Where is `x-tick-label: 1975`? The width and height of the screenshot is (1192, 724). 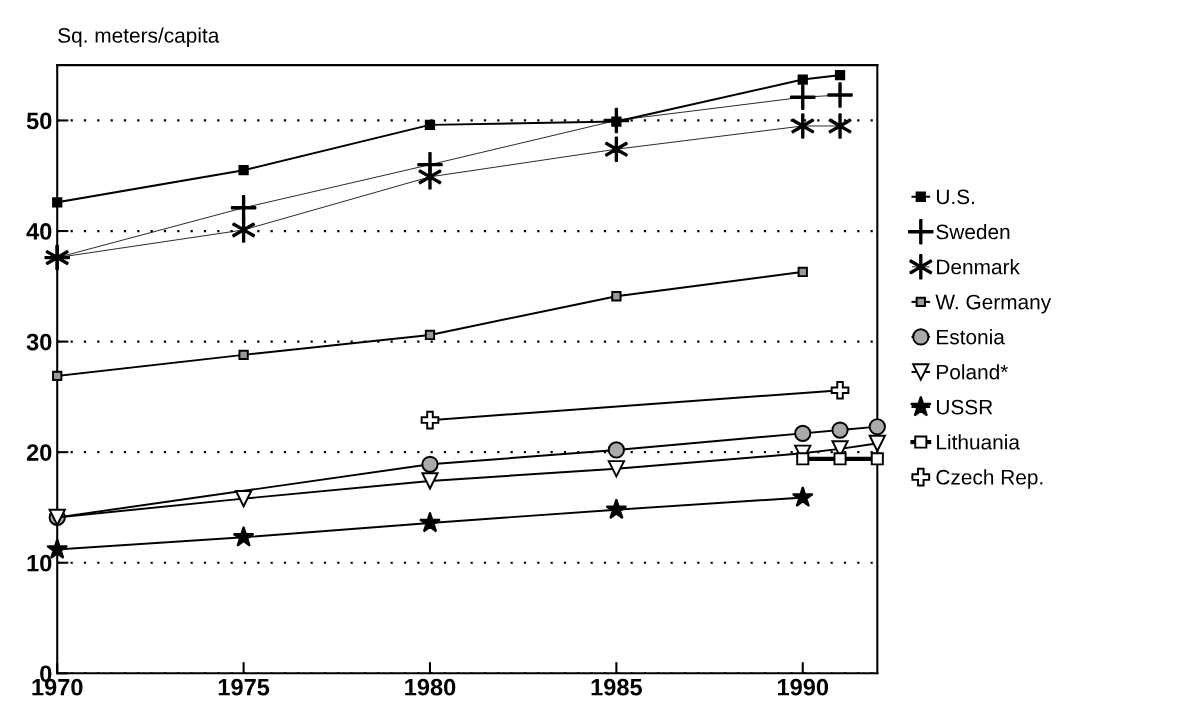
x-tick-label: 1975 is located at coordinates (244, 687).